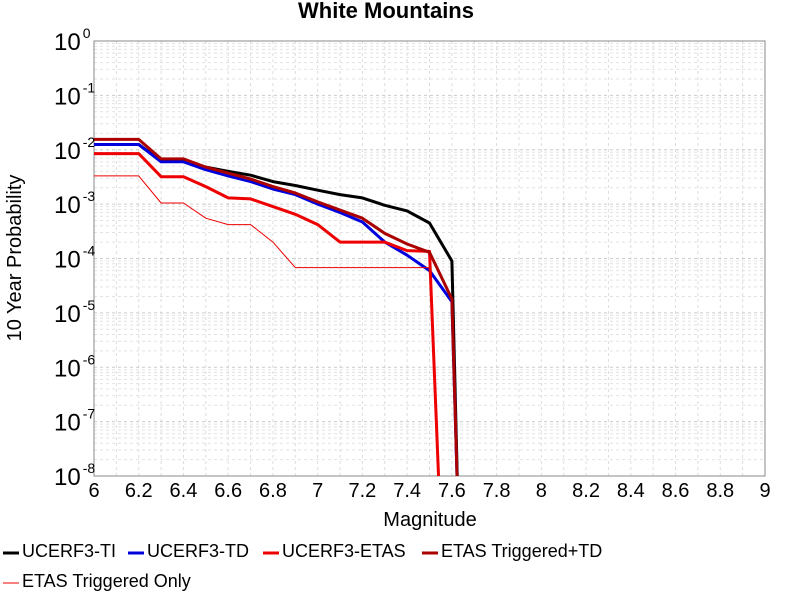 This screenshot has height=600, width=800. What do you see at coordinates (74, 149) in the screenshot?
I see `y-tick-label: 10 -2` at bounding box center [74, 149].